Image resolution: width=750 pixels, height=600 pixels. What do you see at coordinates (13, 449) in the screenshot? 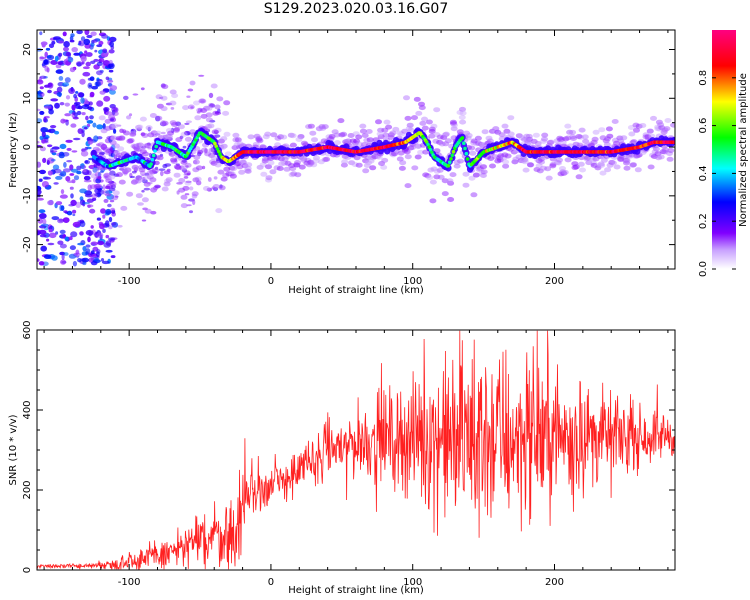
I see `snr-ylabel: SNR (10 * v/v)` at bounding box center [13, 449].